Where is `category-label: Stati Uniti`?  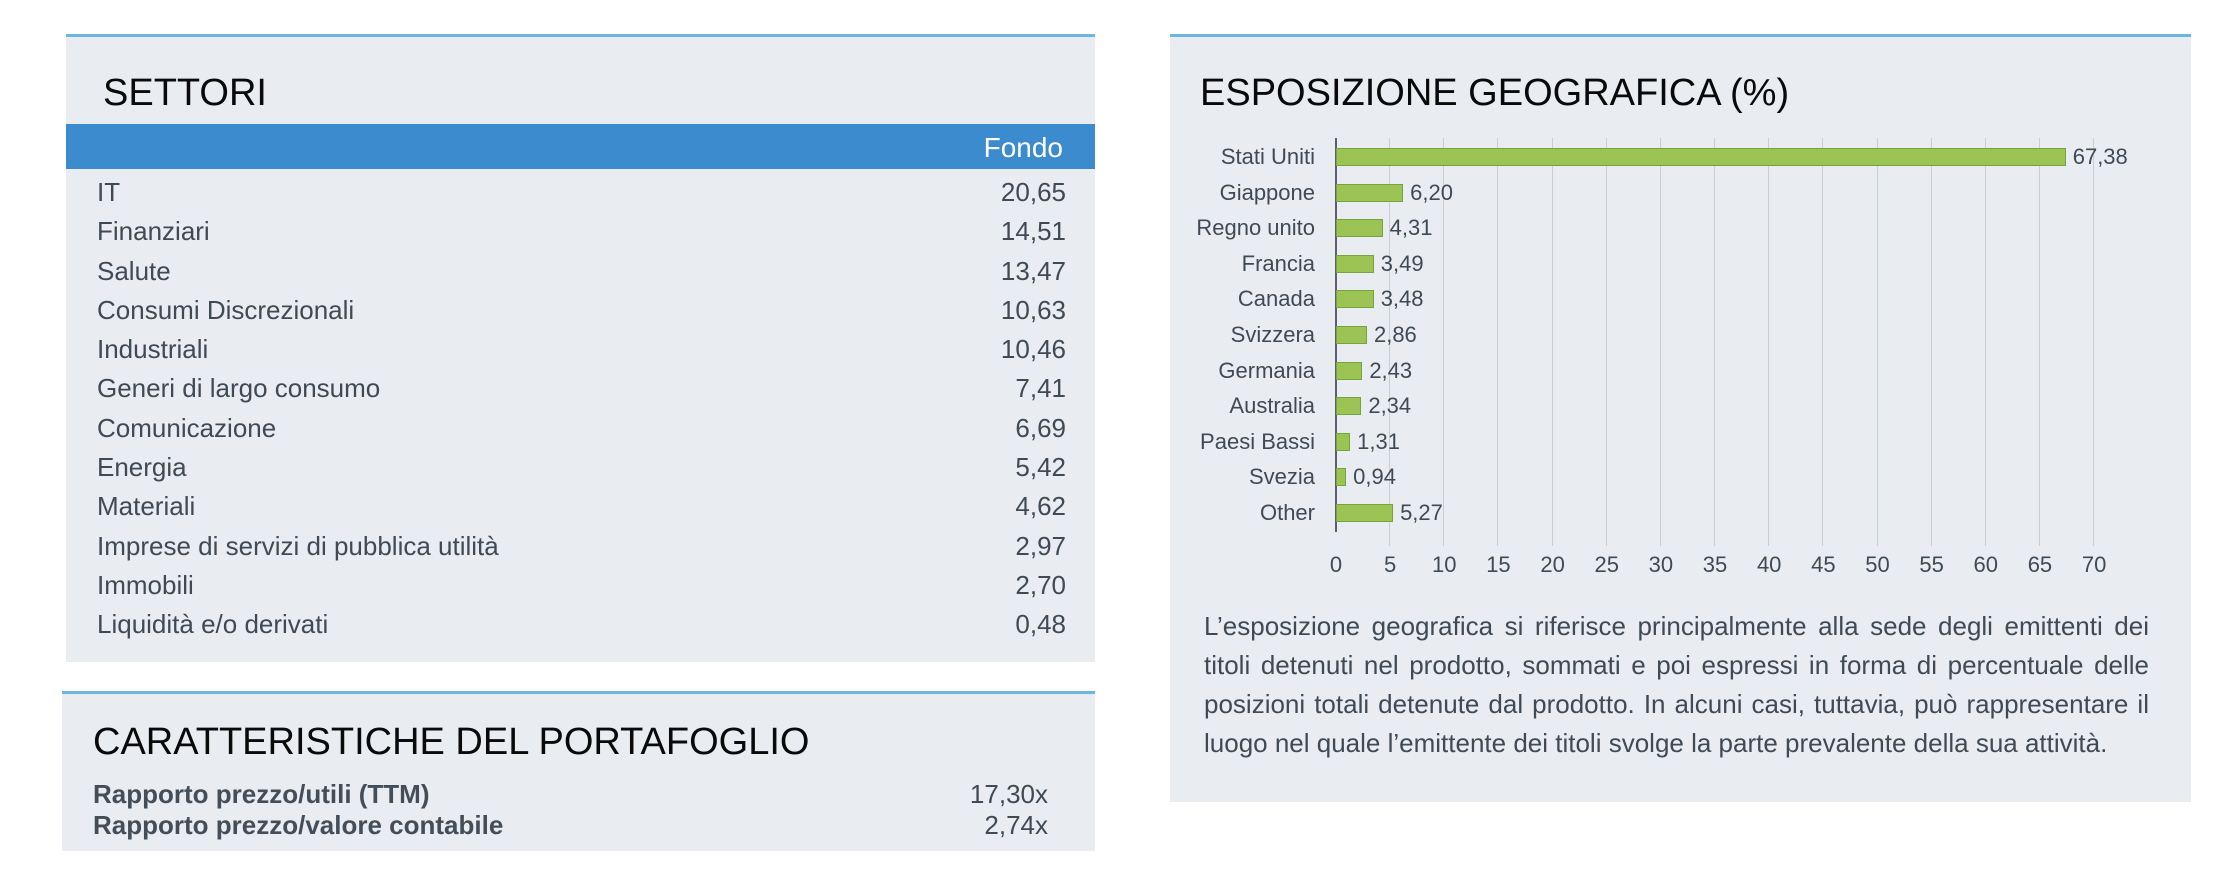
category-label: Stati Uniti is located at coordinates (1267, 156).